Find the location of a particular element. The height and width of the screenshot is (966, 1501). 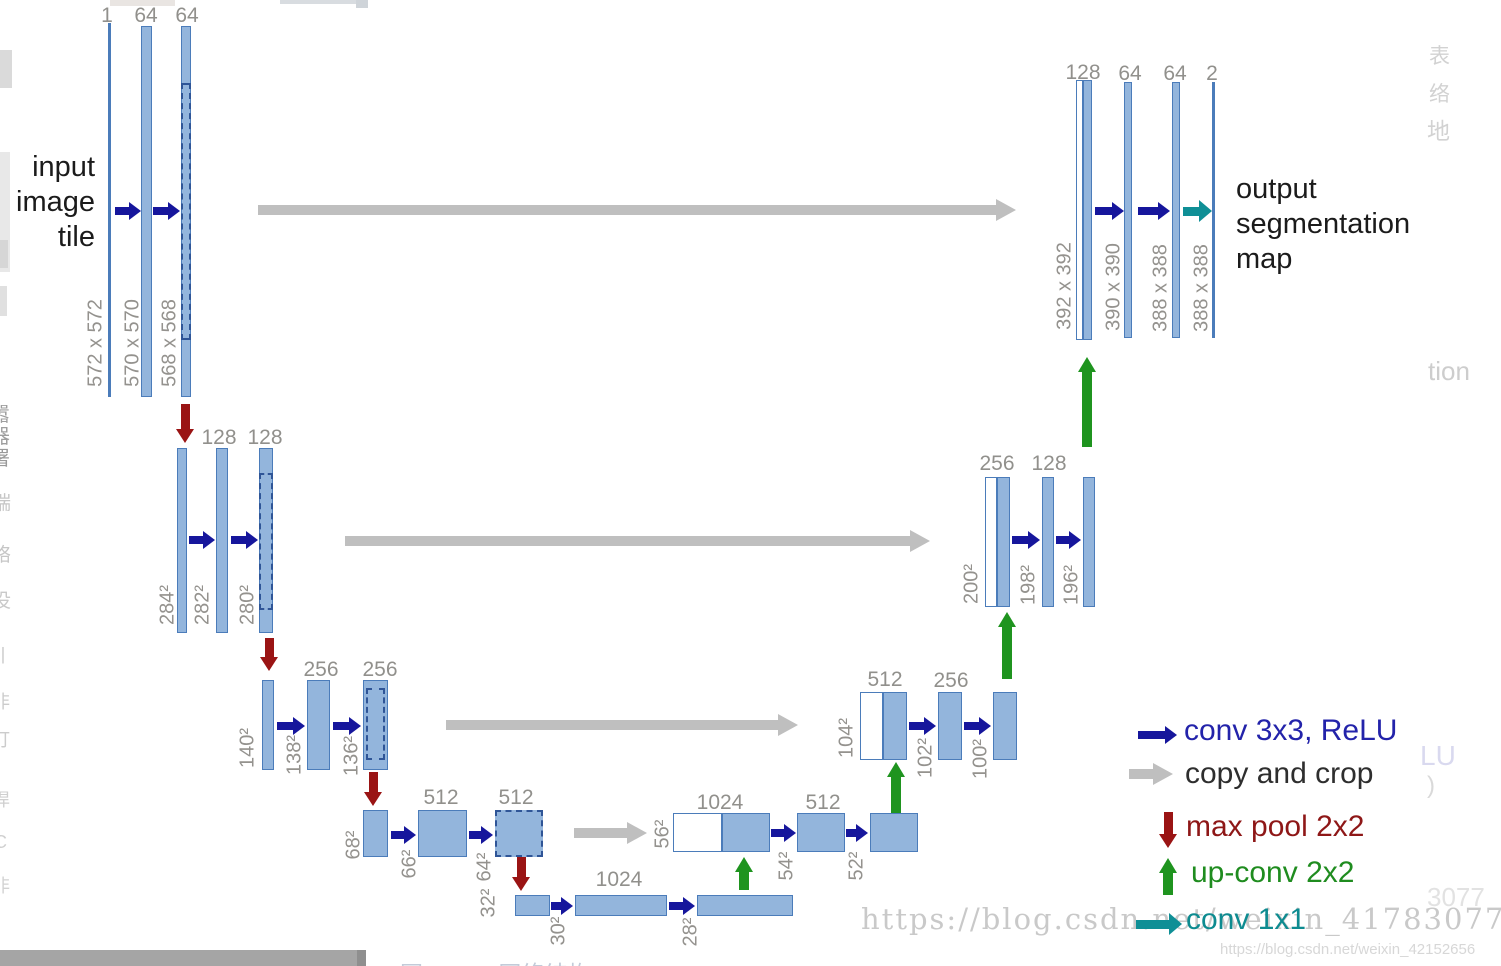

channel-count-label: 256 is located at coordinates (997, 463).